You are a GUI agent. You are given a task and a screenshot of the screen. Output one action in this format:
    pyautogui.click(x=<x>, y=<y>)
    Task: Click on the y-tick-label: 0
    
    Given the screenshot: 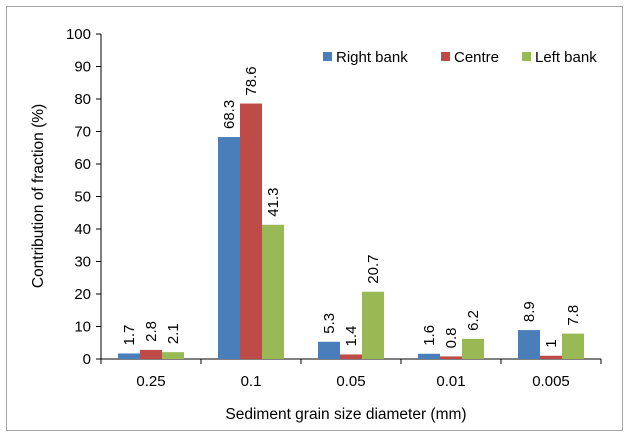 What is the action you would take?
    pyautogui.click(x=87, y=359)
    